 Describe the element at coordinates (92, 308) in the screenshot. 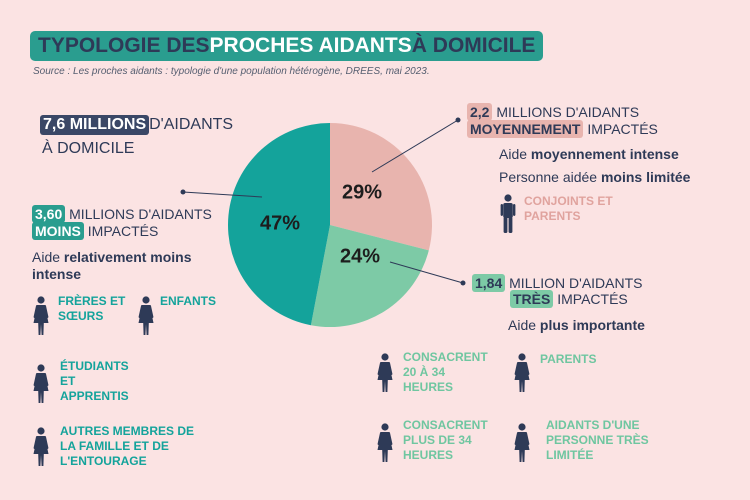

I see `category-freres: FRÈRES ET SŒURS` at that location.